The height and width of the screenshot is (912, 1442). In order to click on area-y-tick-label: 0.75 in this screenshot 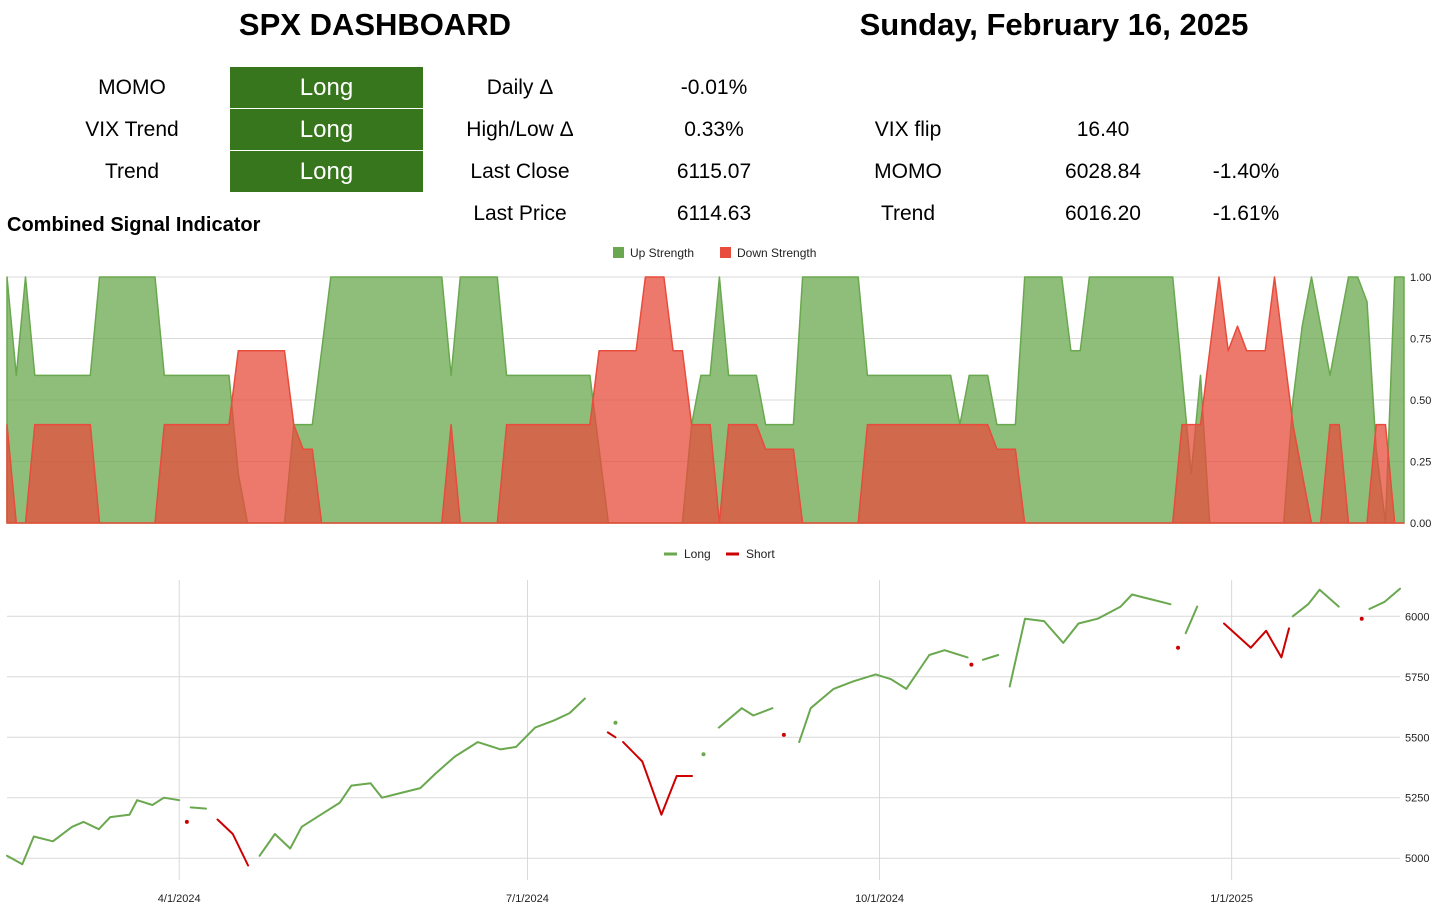, I will do `click(1420, 340)`.